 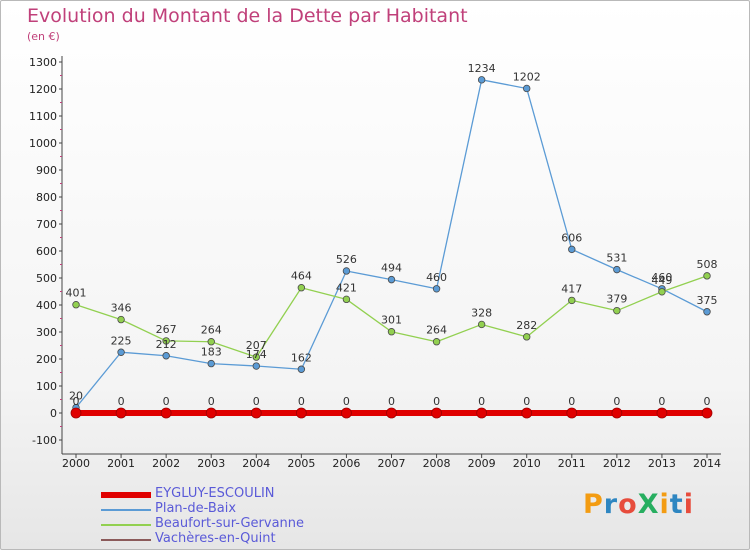 I want to click on logo-letter: t, so click(x=676, y=504).